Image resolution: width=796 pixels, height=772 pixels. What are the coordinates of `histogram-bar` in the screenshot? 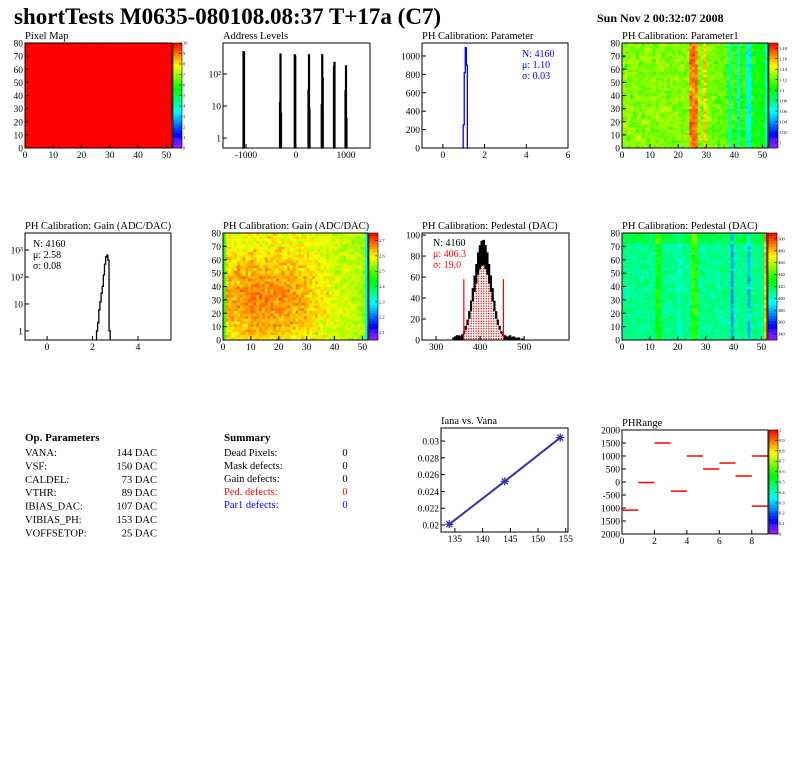 It's located at (244, 100).